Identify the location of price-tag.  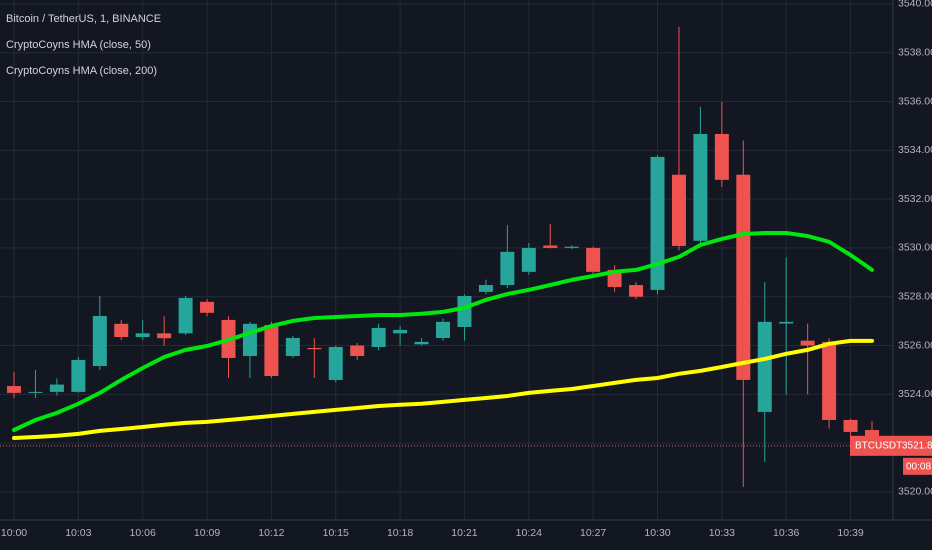
(891, 445).